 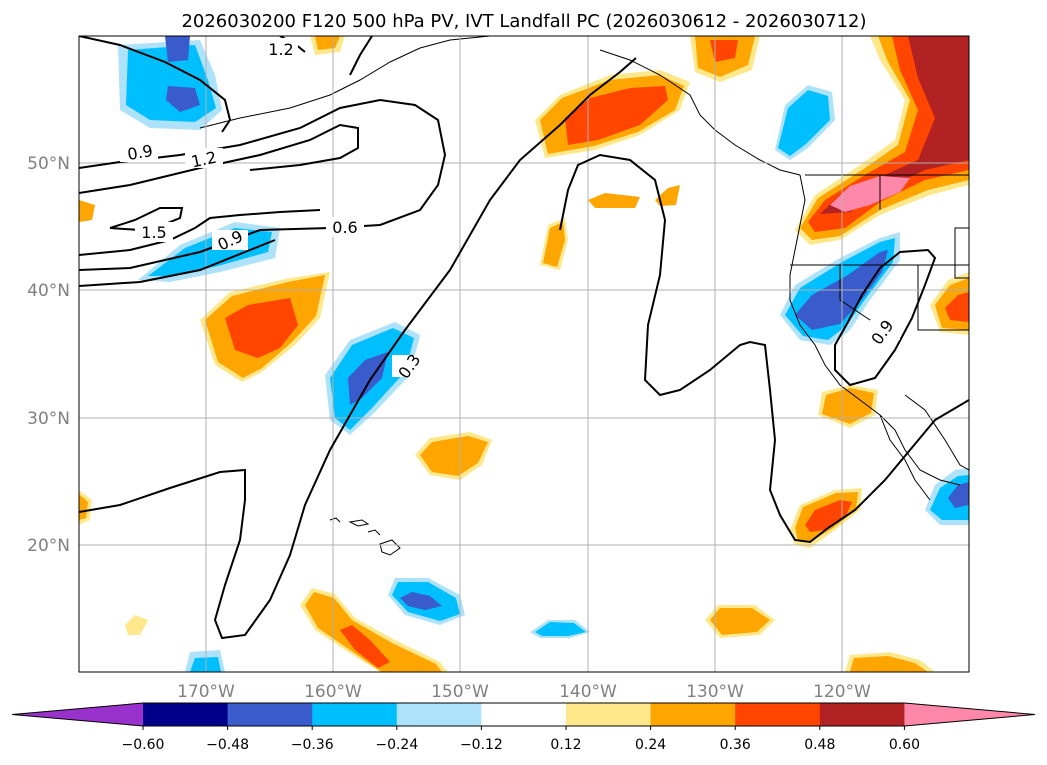 I want to click on lat-labels: 50°N 40°N 30°N 20°N, so click(x=48, y=355).